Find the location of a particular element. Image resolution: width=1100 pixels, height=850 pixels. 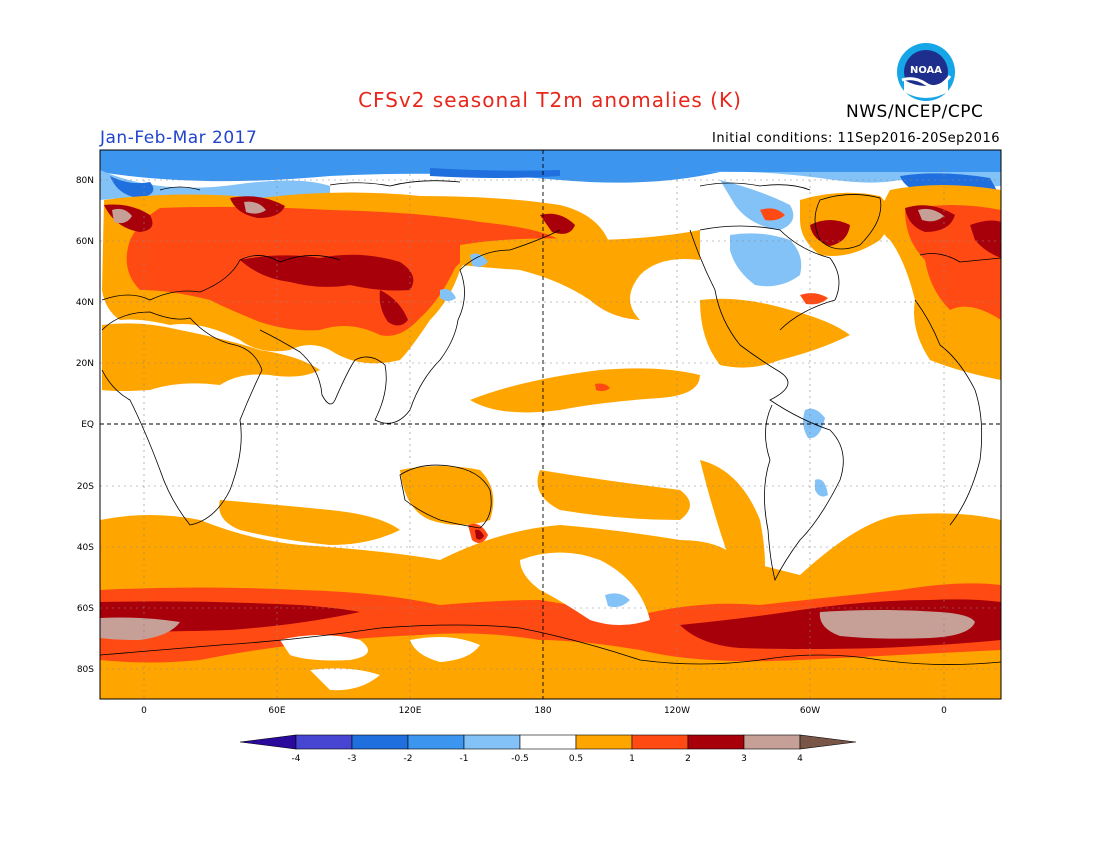

lon-label: 120E is located at coordinates (410, 711).